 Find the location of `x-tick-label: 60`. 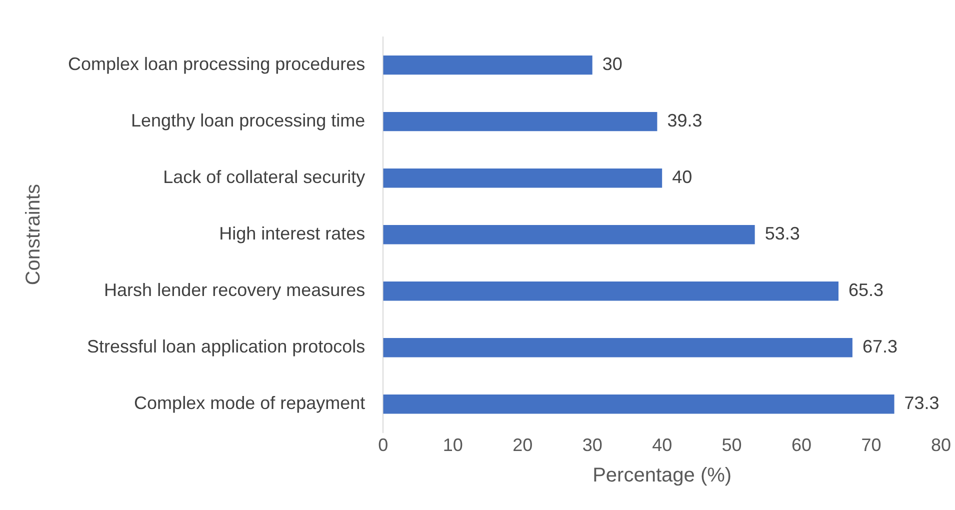

x-tick-label: 60 is located at coordinates (802, 445).